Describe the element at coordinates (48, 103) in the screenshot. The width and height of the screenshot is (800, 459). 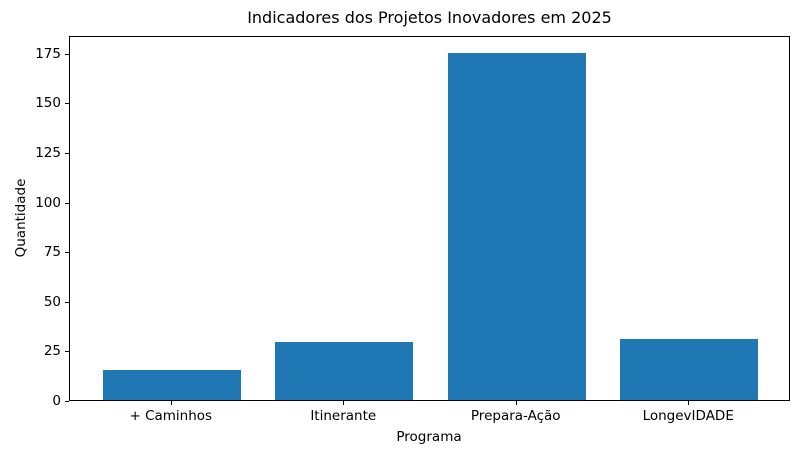
I see `y-tick-label: 150` at that location.